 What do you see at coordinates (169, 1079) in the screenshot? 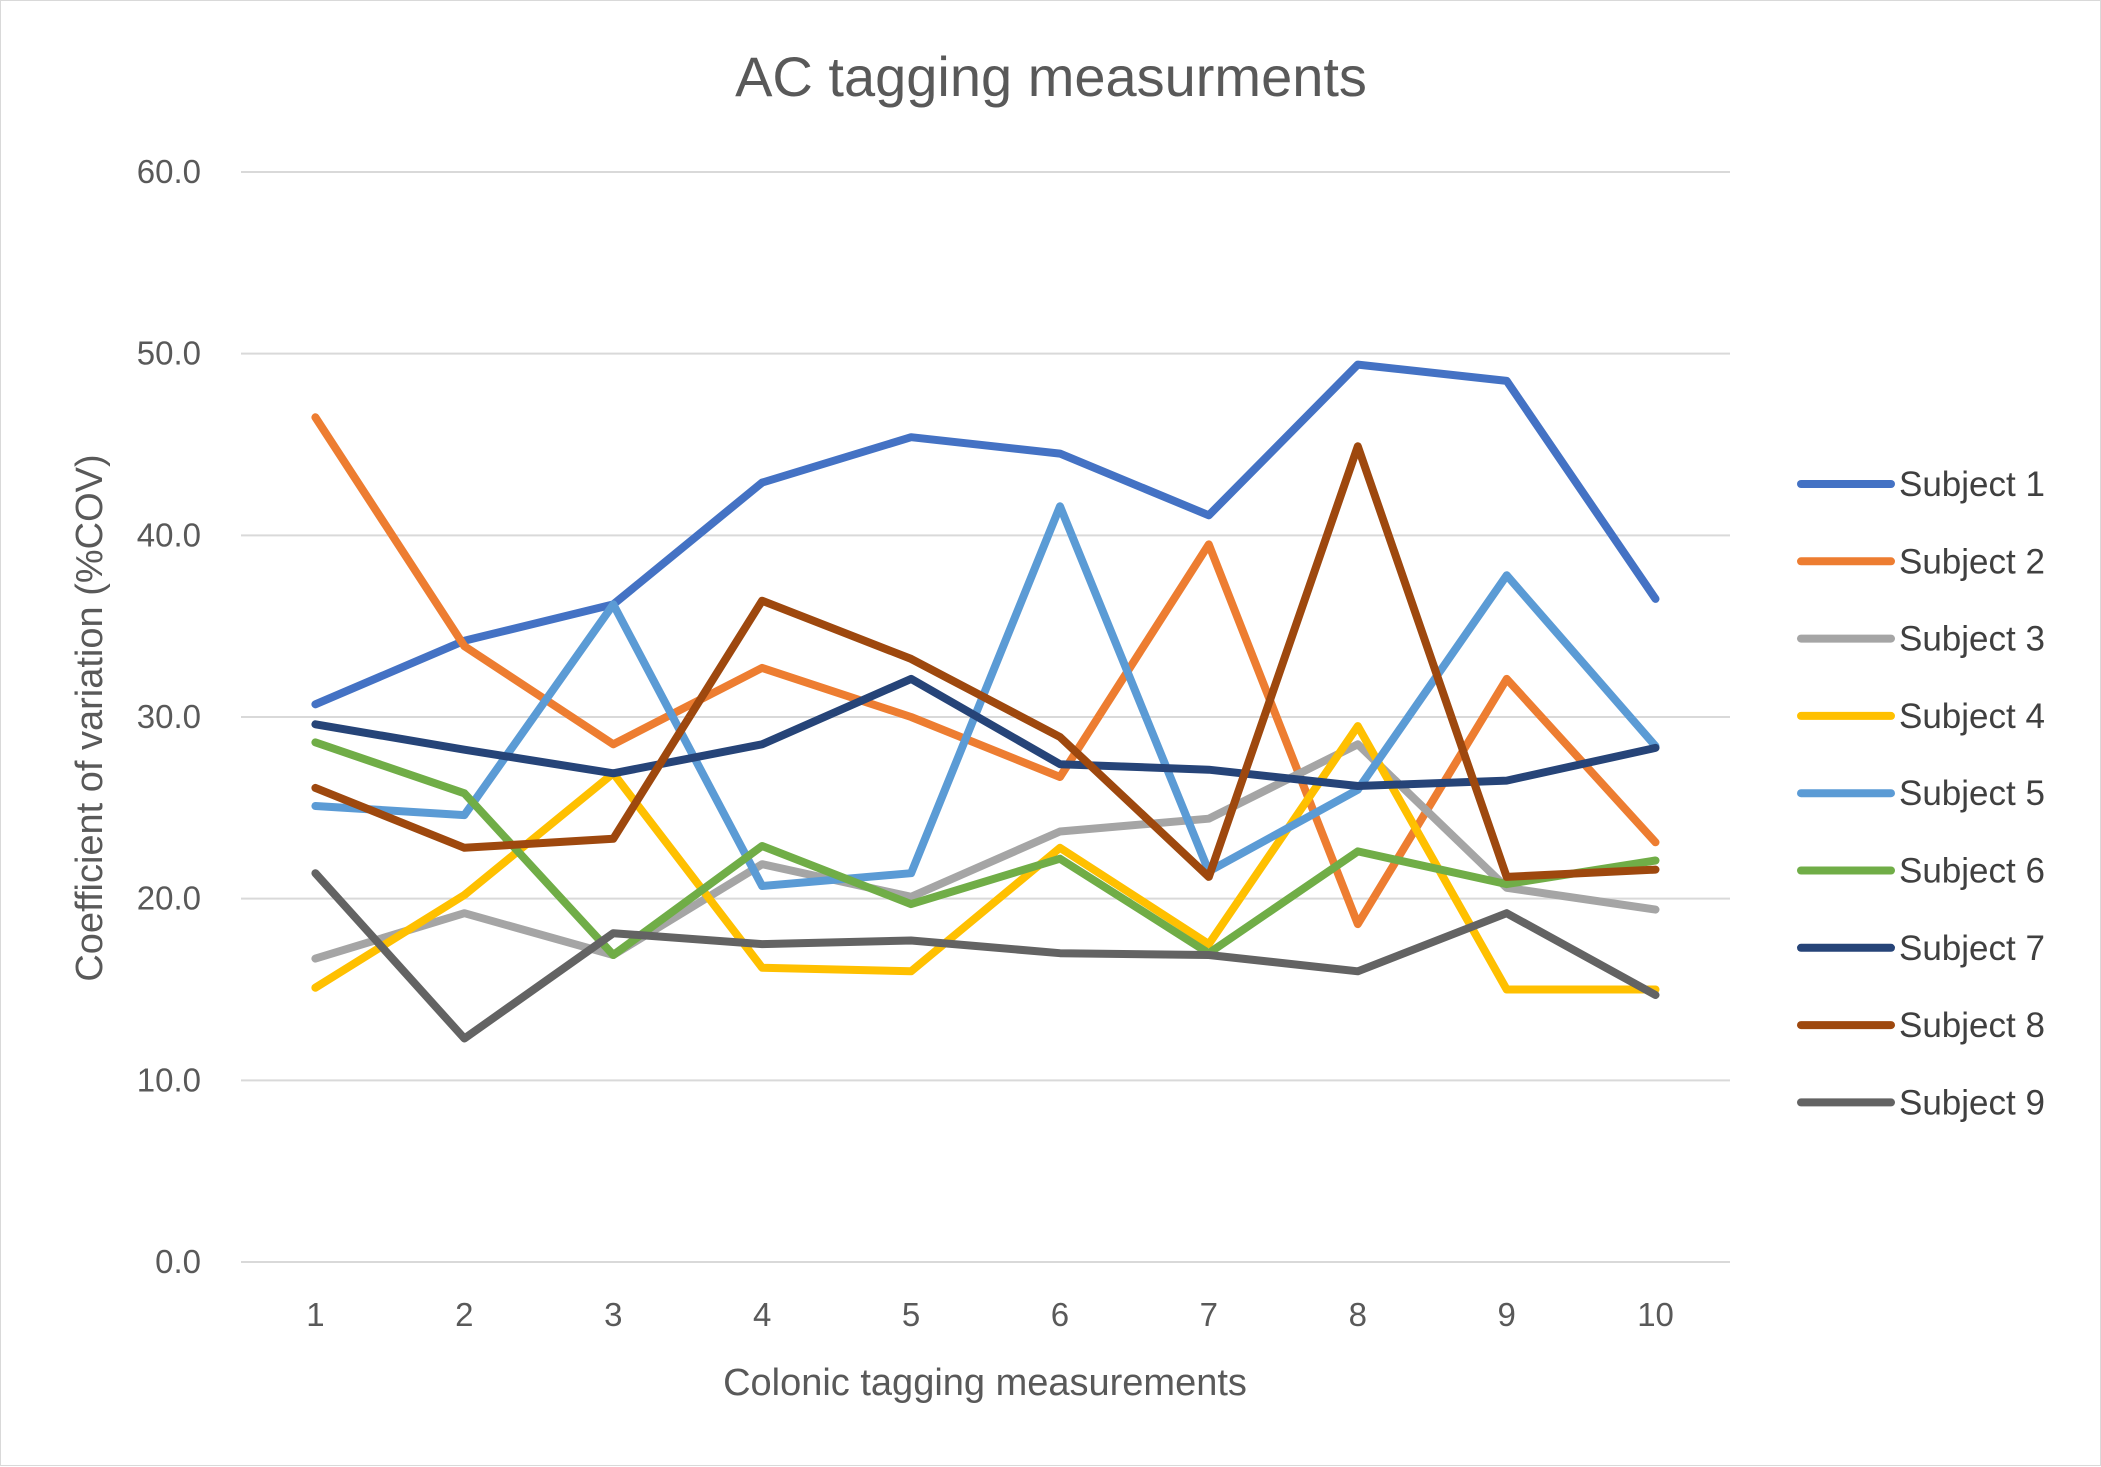
I see `y-tick-label: 10.0` at bounding box center [169, 1079].